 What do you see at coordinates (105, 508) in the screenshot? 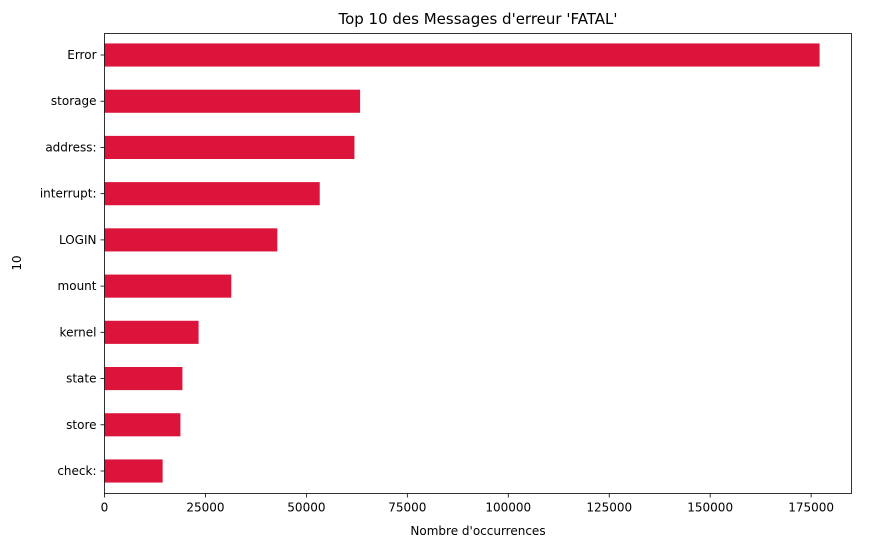
I see `x-tick-label: 0` at bounding box center [105, 508].